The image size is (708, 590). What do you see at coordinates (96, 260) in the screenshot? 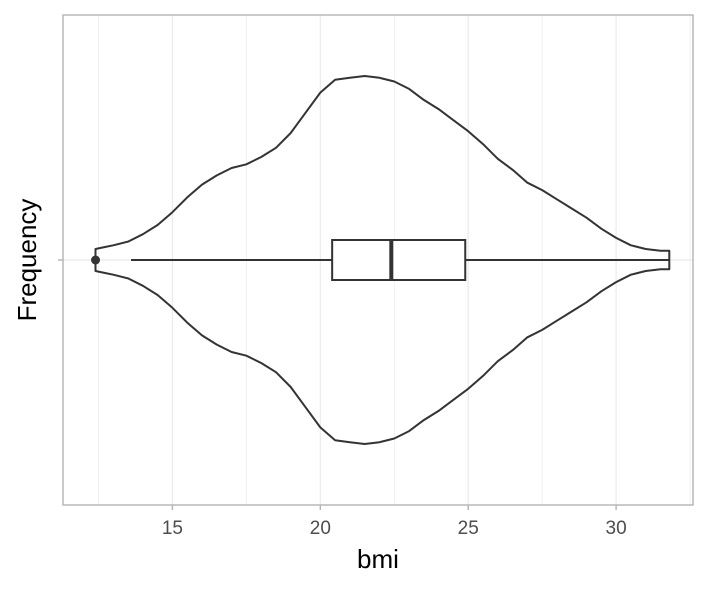
I see `outlier-point` at bounding box center [96, 260].